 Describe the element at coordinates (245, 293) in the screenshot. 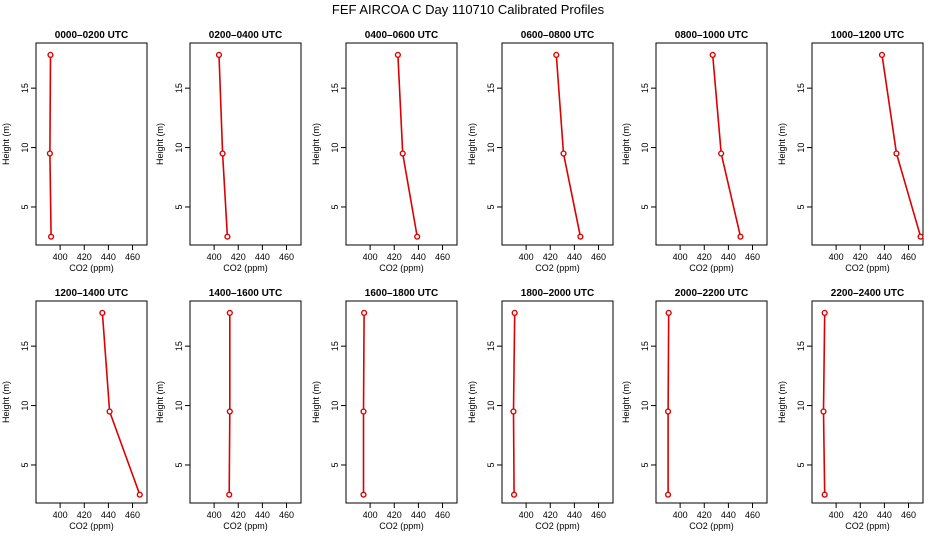

I see `panel-title: 1400–1600 UTC` at that location.